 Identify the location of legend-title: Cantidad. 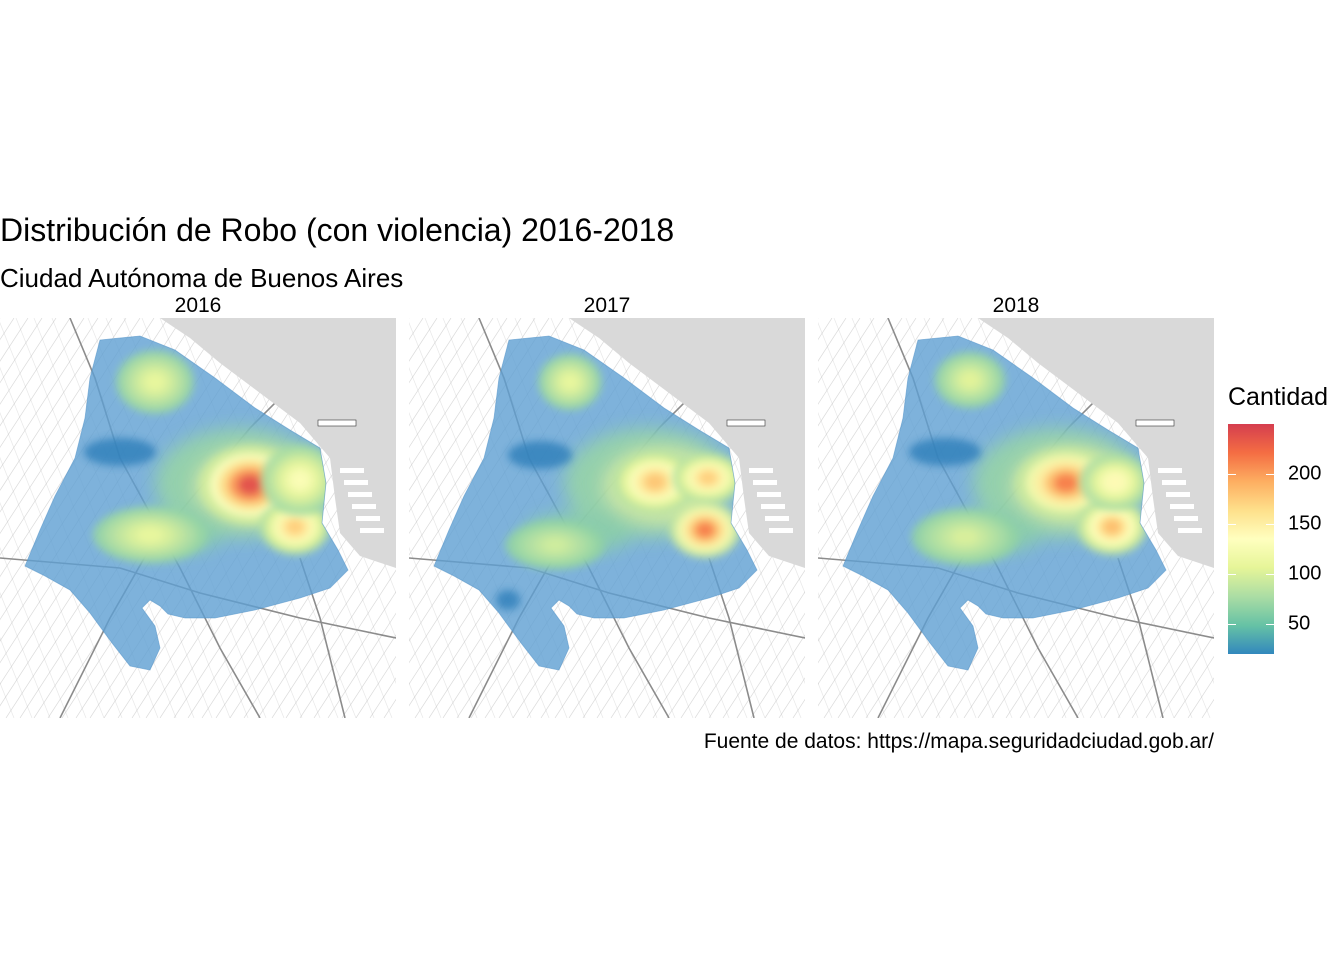
(1278, 397).